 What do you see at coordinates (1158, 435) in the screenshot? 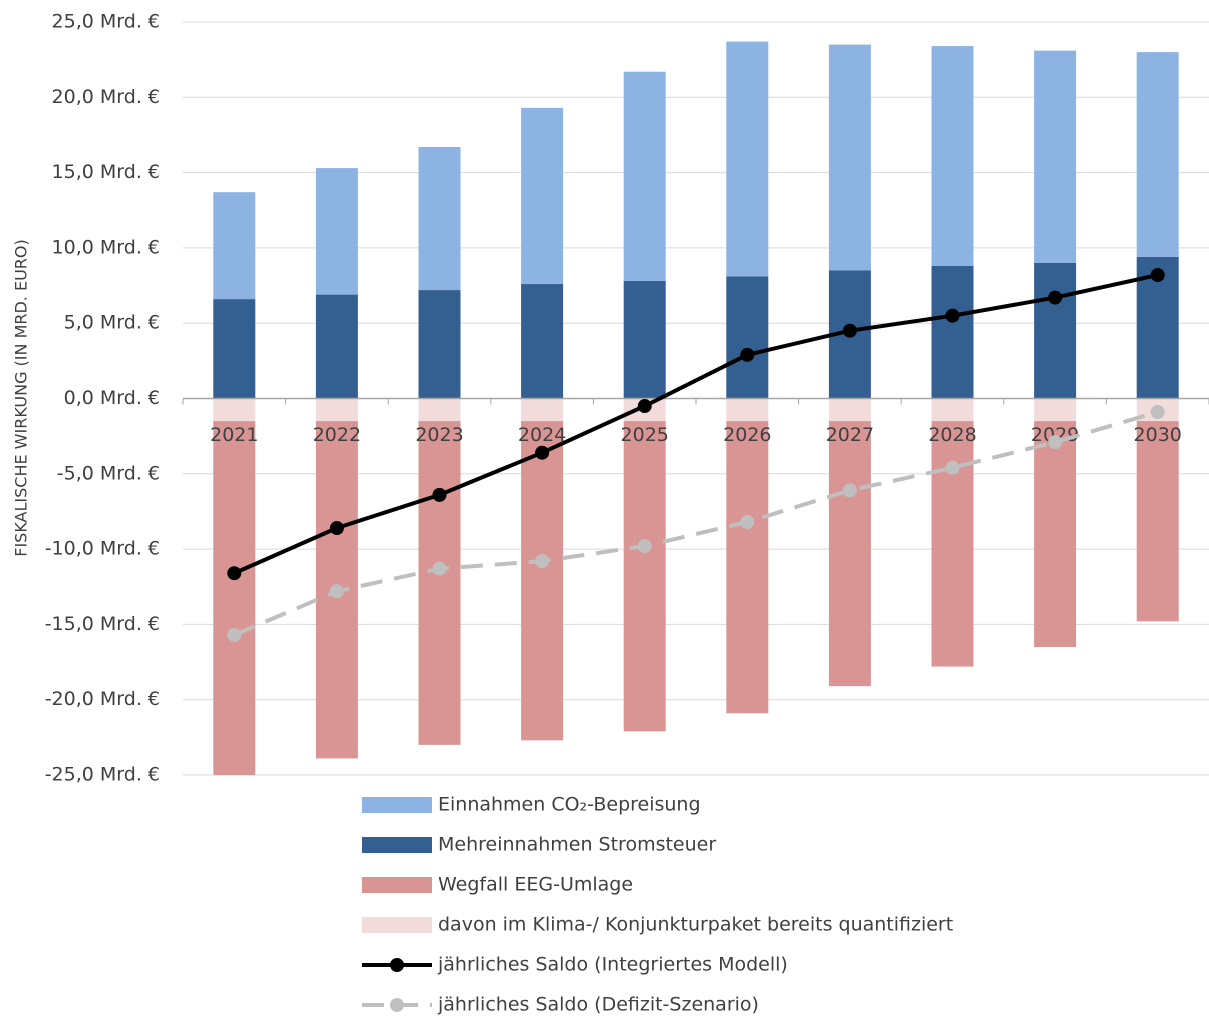
I see `x-tick-label: 2030` at bounding box center [1158, 435].